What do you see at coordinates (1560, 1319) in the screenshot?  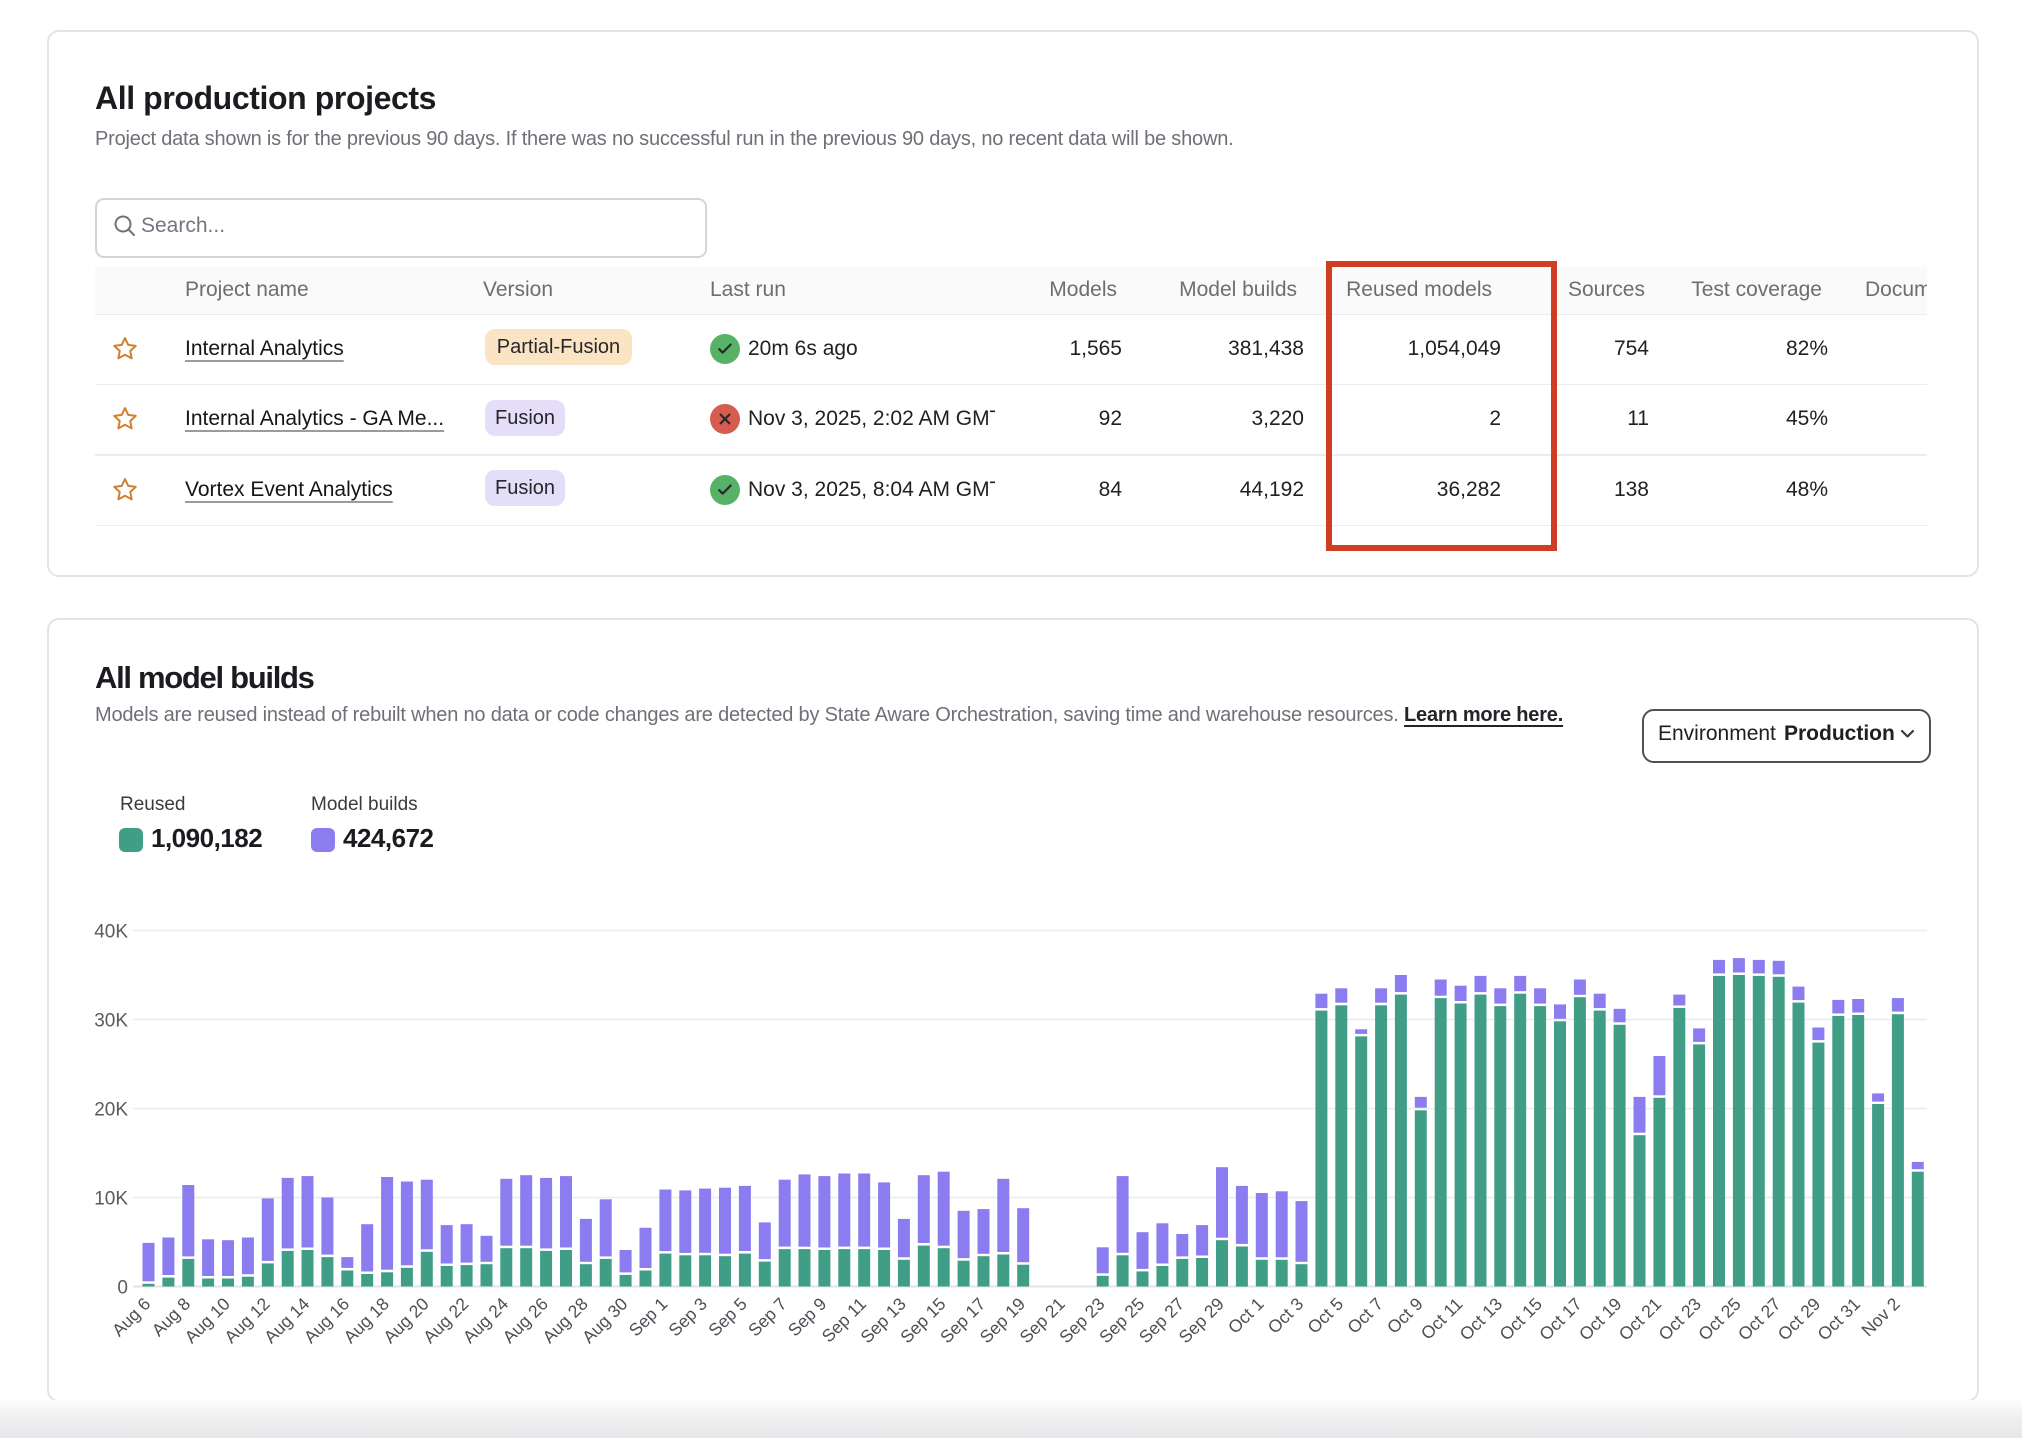 I see `svg-text: Oct 17` at bounding box center [1560, 1319].